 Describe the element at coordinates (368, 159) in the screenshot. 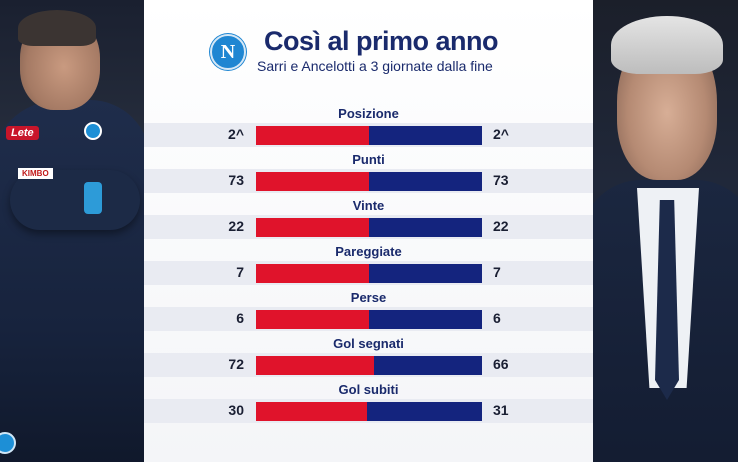

I see `stat-label: Punti` at that location.